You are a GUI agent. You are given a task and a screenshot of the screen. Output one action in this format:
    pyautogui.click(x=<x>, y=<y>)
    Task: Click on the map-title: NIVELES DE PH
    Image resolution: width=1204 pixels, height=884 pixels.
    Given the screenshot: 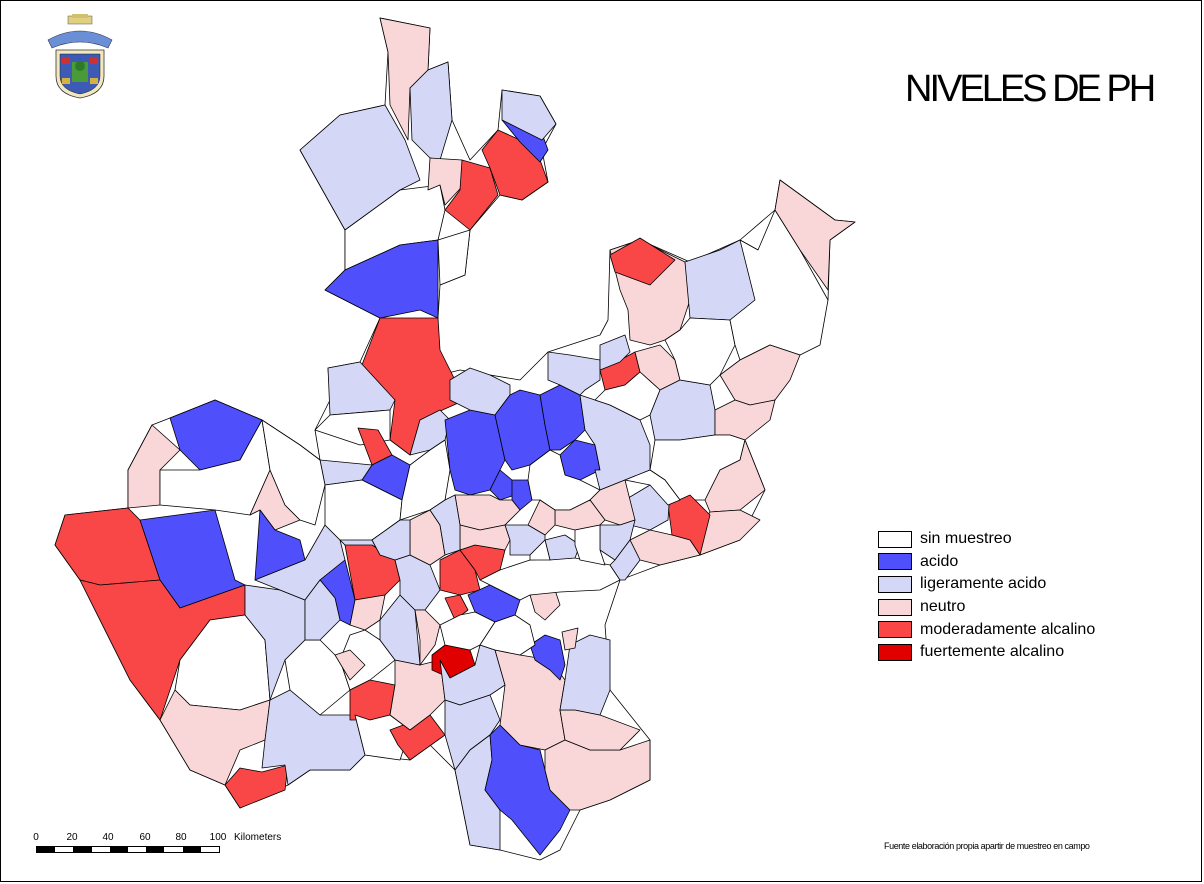 What is the action you would take?
    pyautogui.click(x=1030, y=89)
    